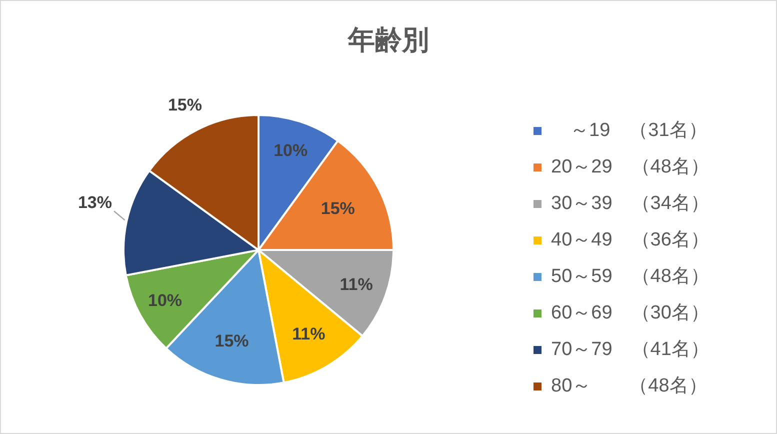 Image resolution: width=777 pixels, height=434 pixels. I want to click on chart-title: 年齢別, so click(388, 40).